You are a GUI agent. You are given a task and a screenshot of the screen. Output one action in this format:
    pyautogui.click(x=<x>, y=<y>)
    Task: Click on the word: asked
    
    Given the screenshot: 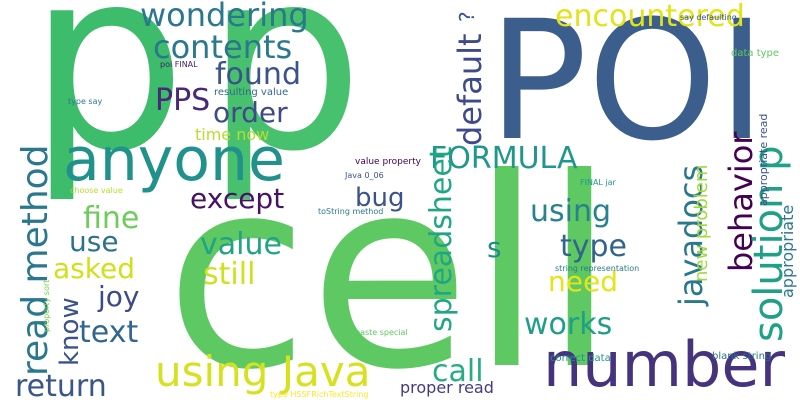 What is the action you would take?
    pyautogui.click(x=94, y=268)
    